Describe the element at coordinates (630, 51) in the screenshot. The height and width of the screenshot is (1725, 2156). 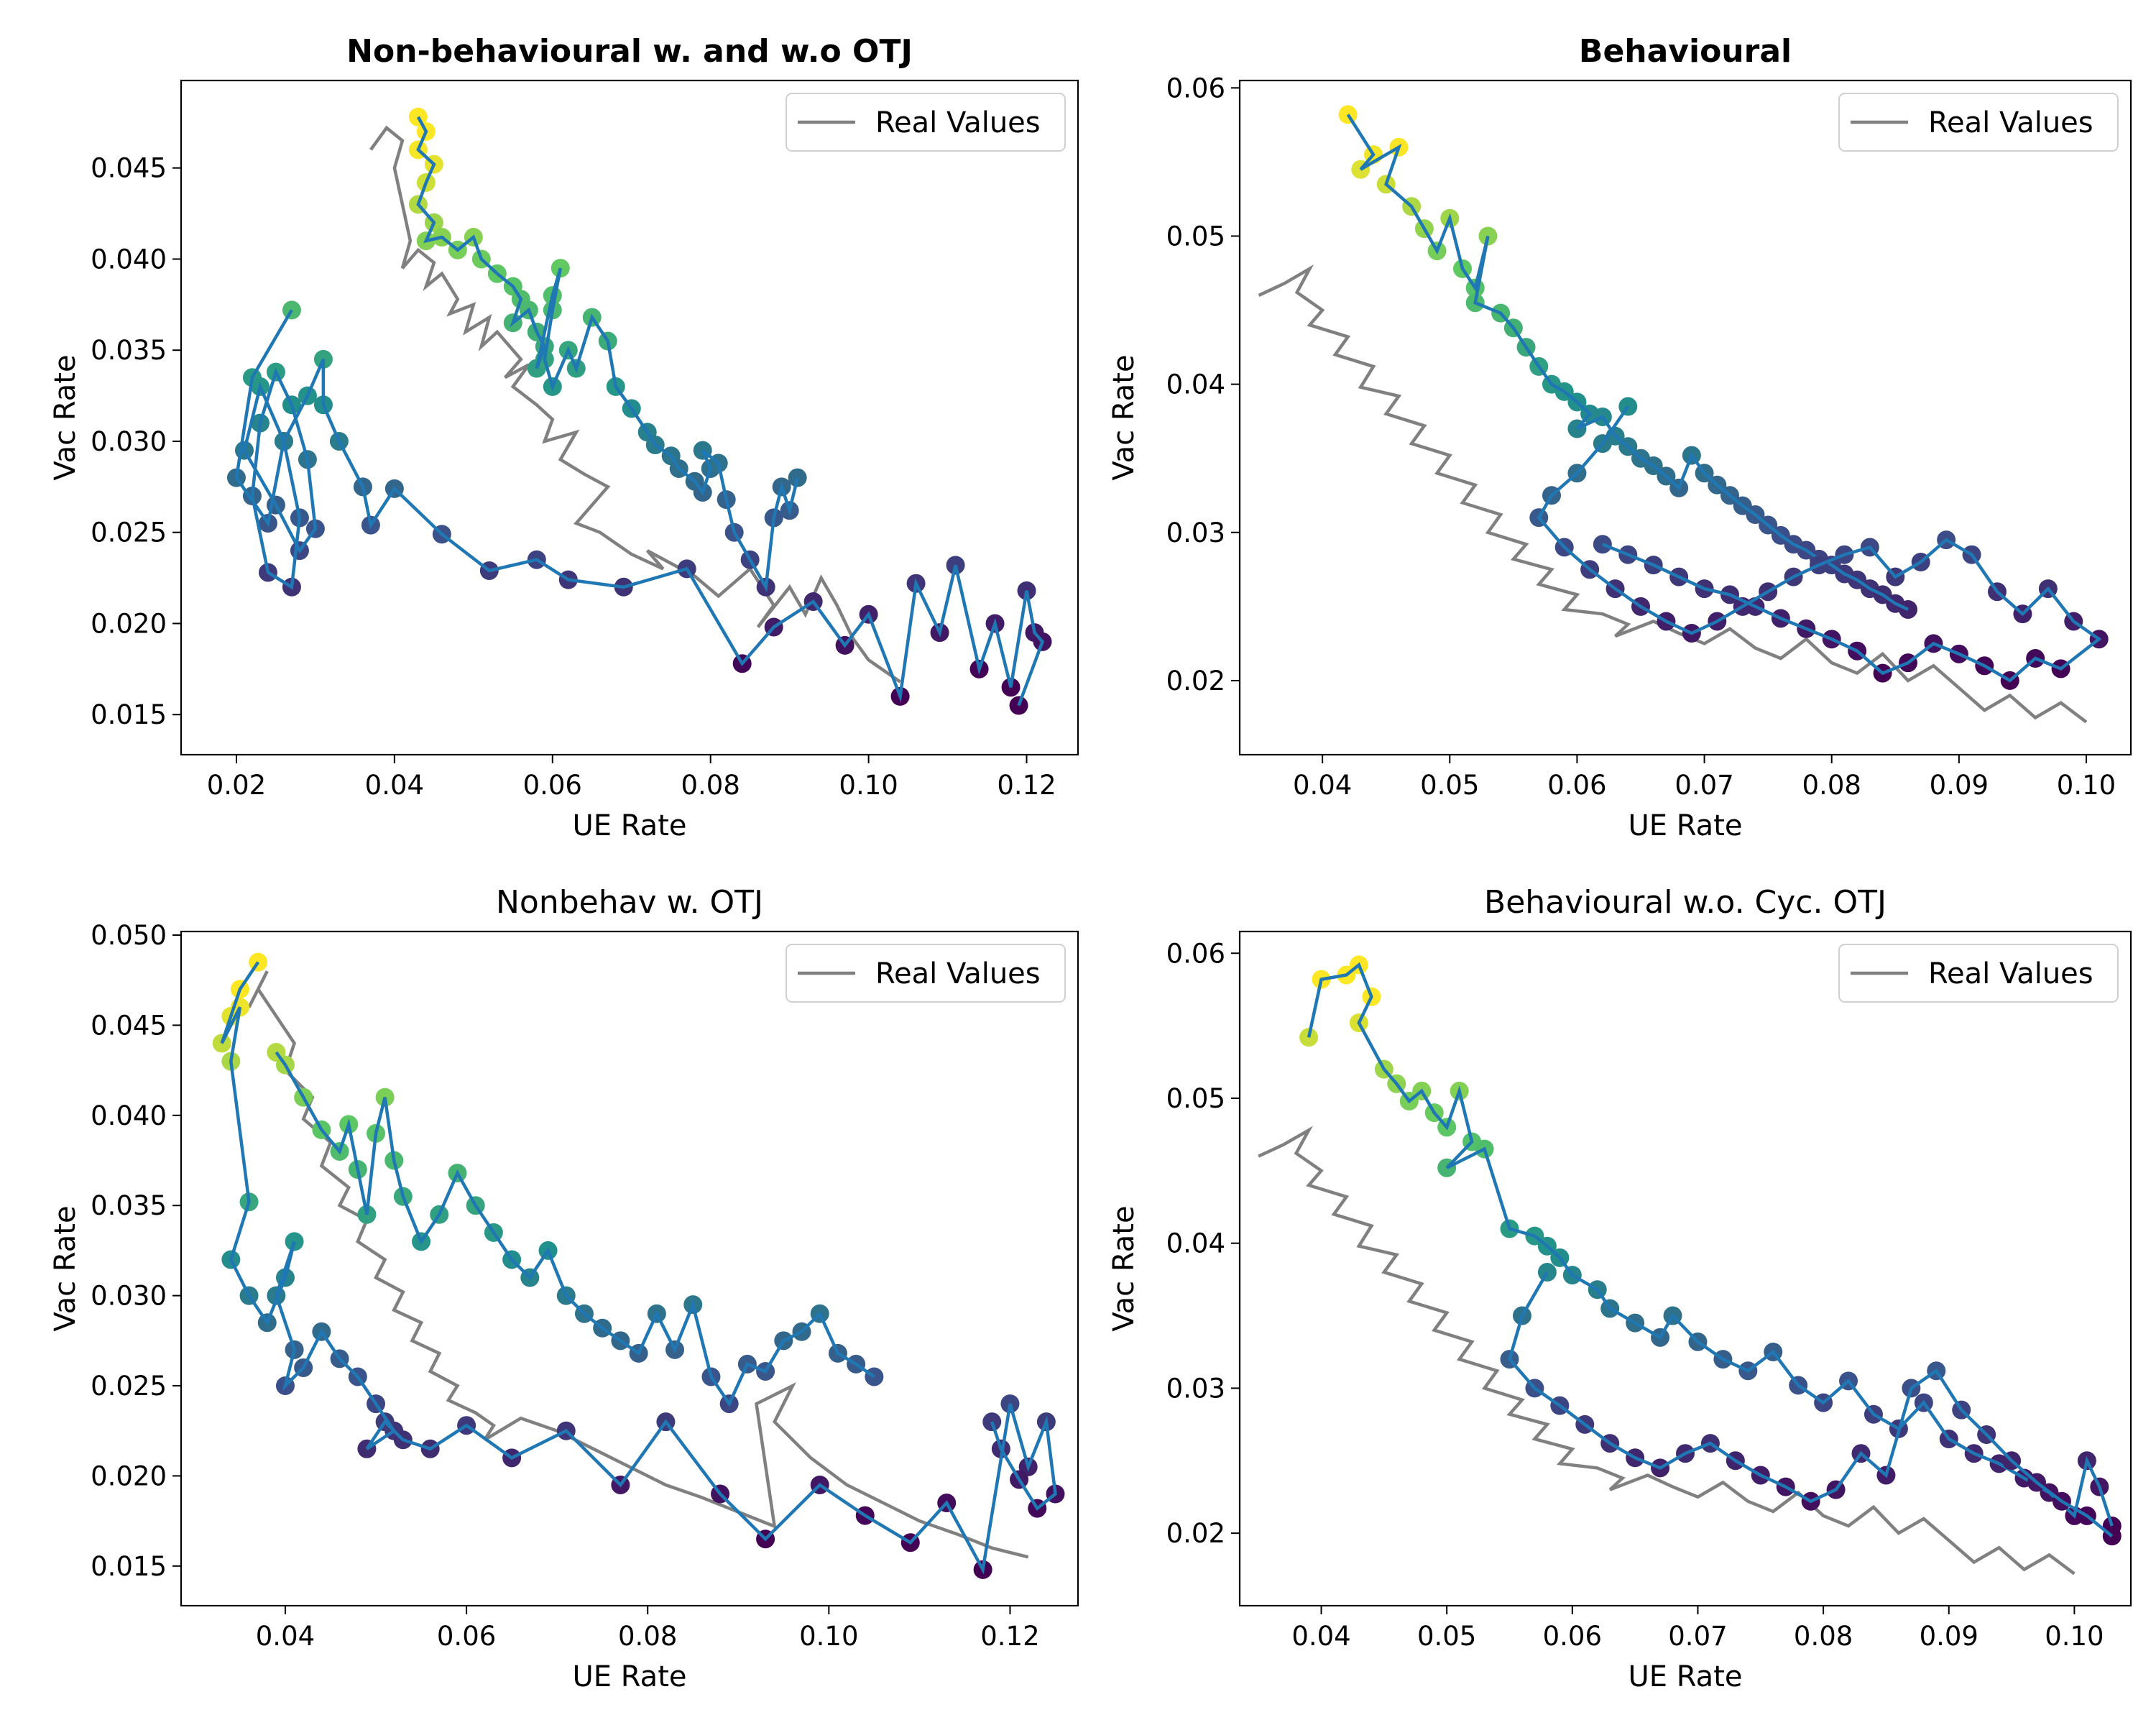
I see `chart-title: Non-behavioural w. and w.o OTJ` at that location.